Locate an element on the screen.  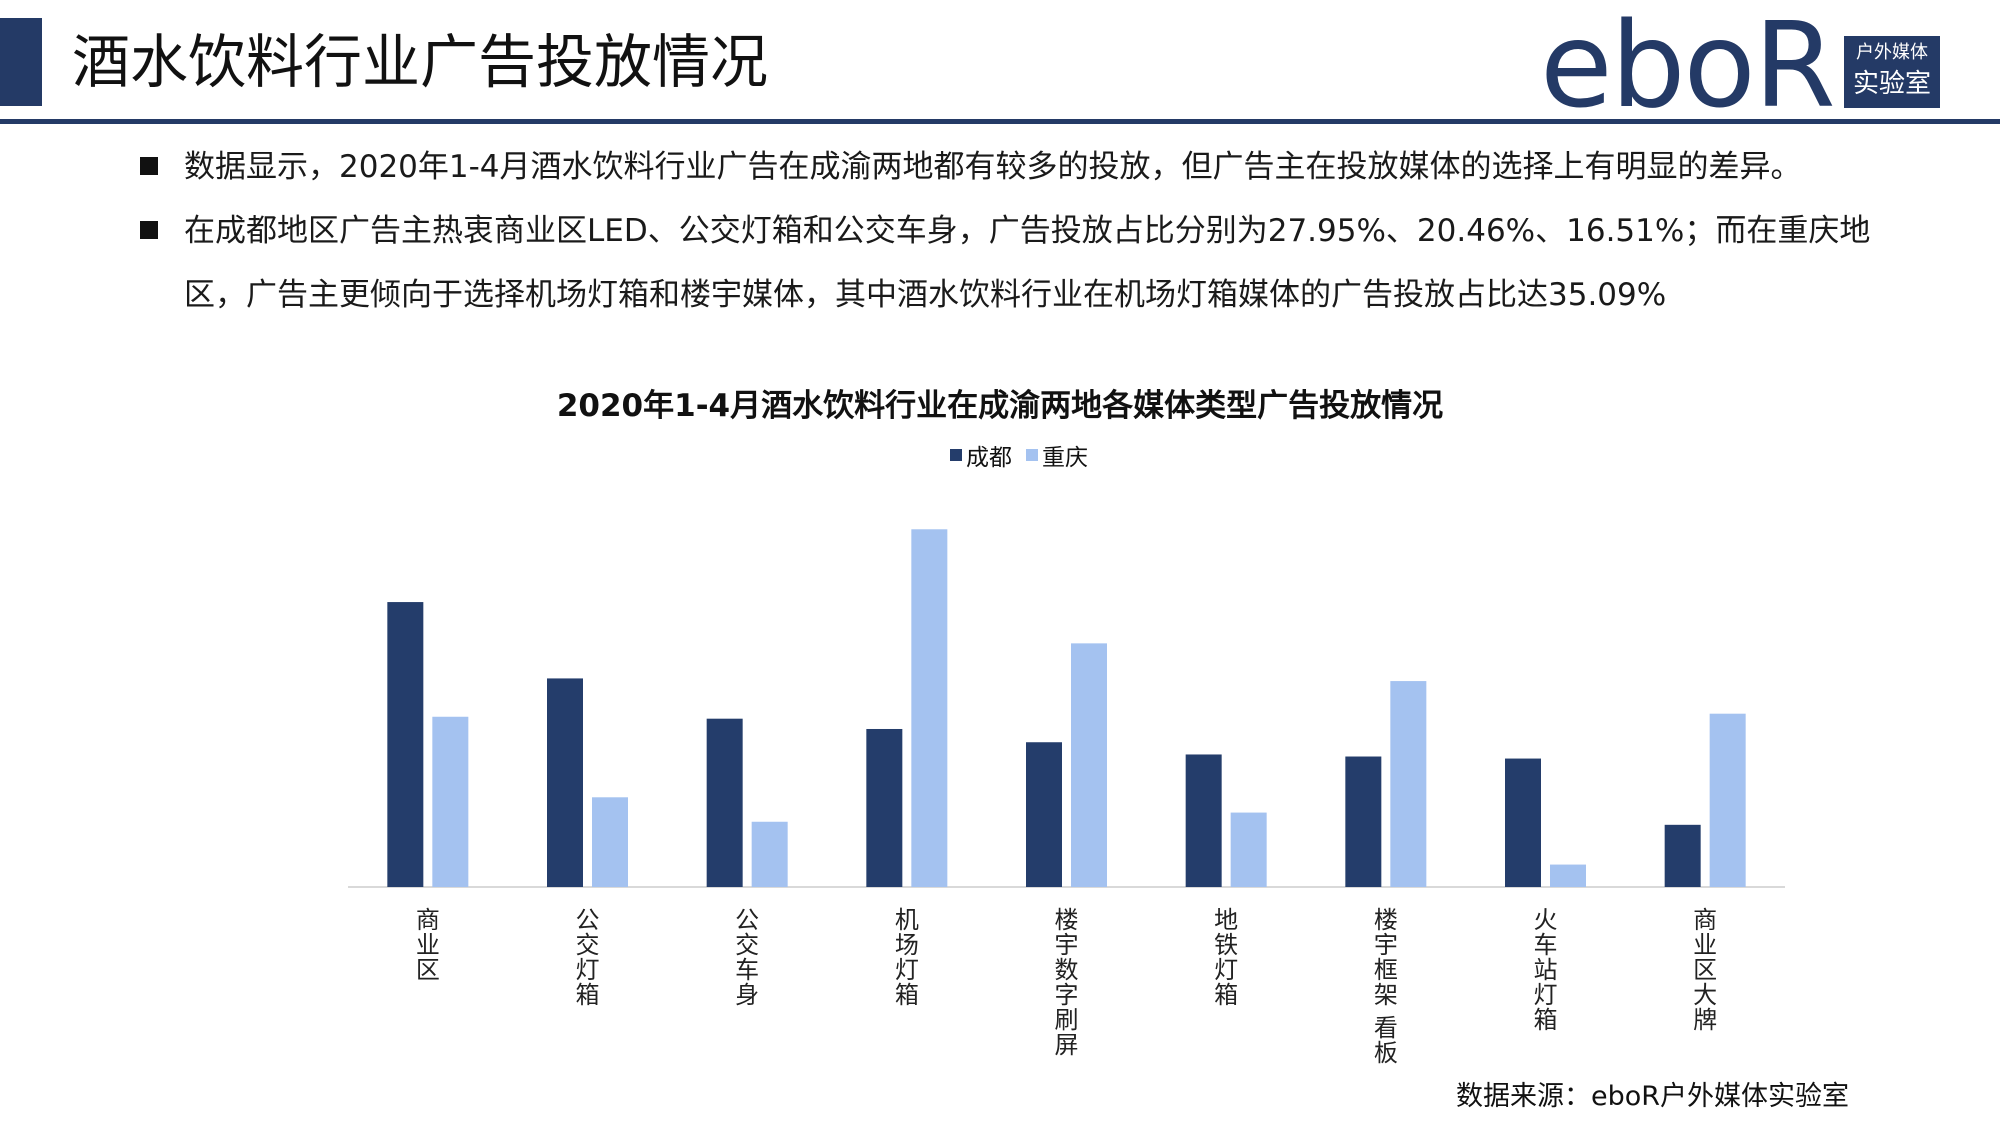
x-tick-label: 火车站灯箱 is located at coordinates (1546, 970).